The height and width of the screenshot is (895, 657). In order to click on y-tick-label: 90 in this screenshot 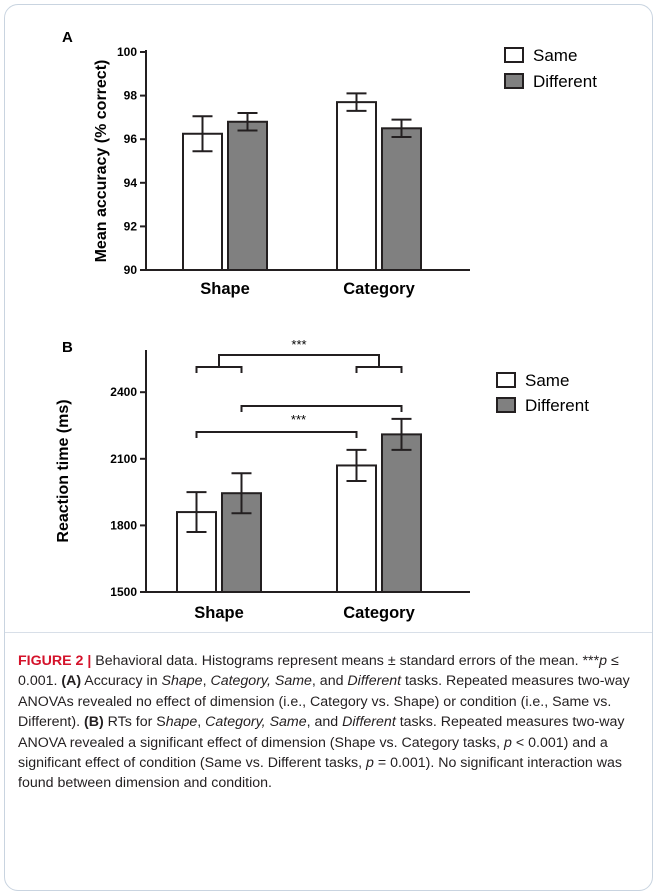, I will do `click(131, 270)`.